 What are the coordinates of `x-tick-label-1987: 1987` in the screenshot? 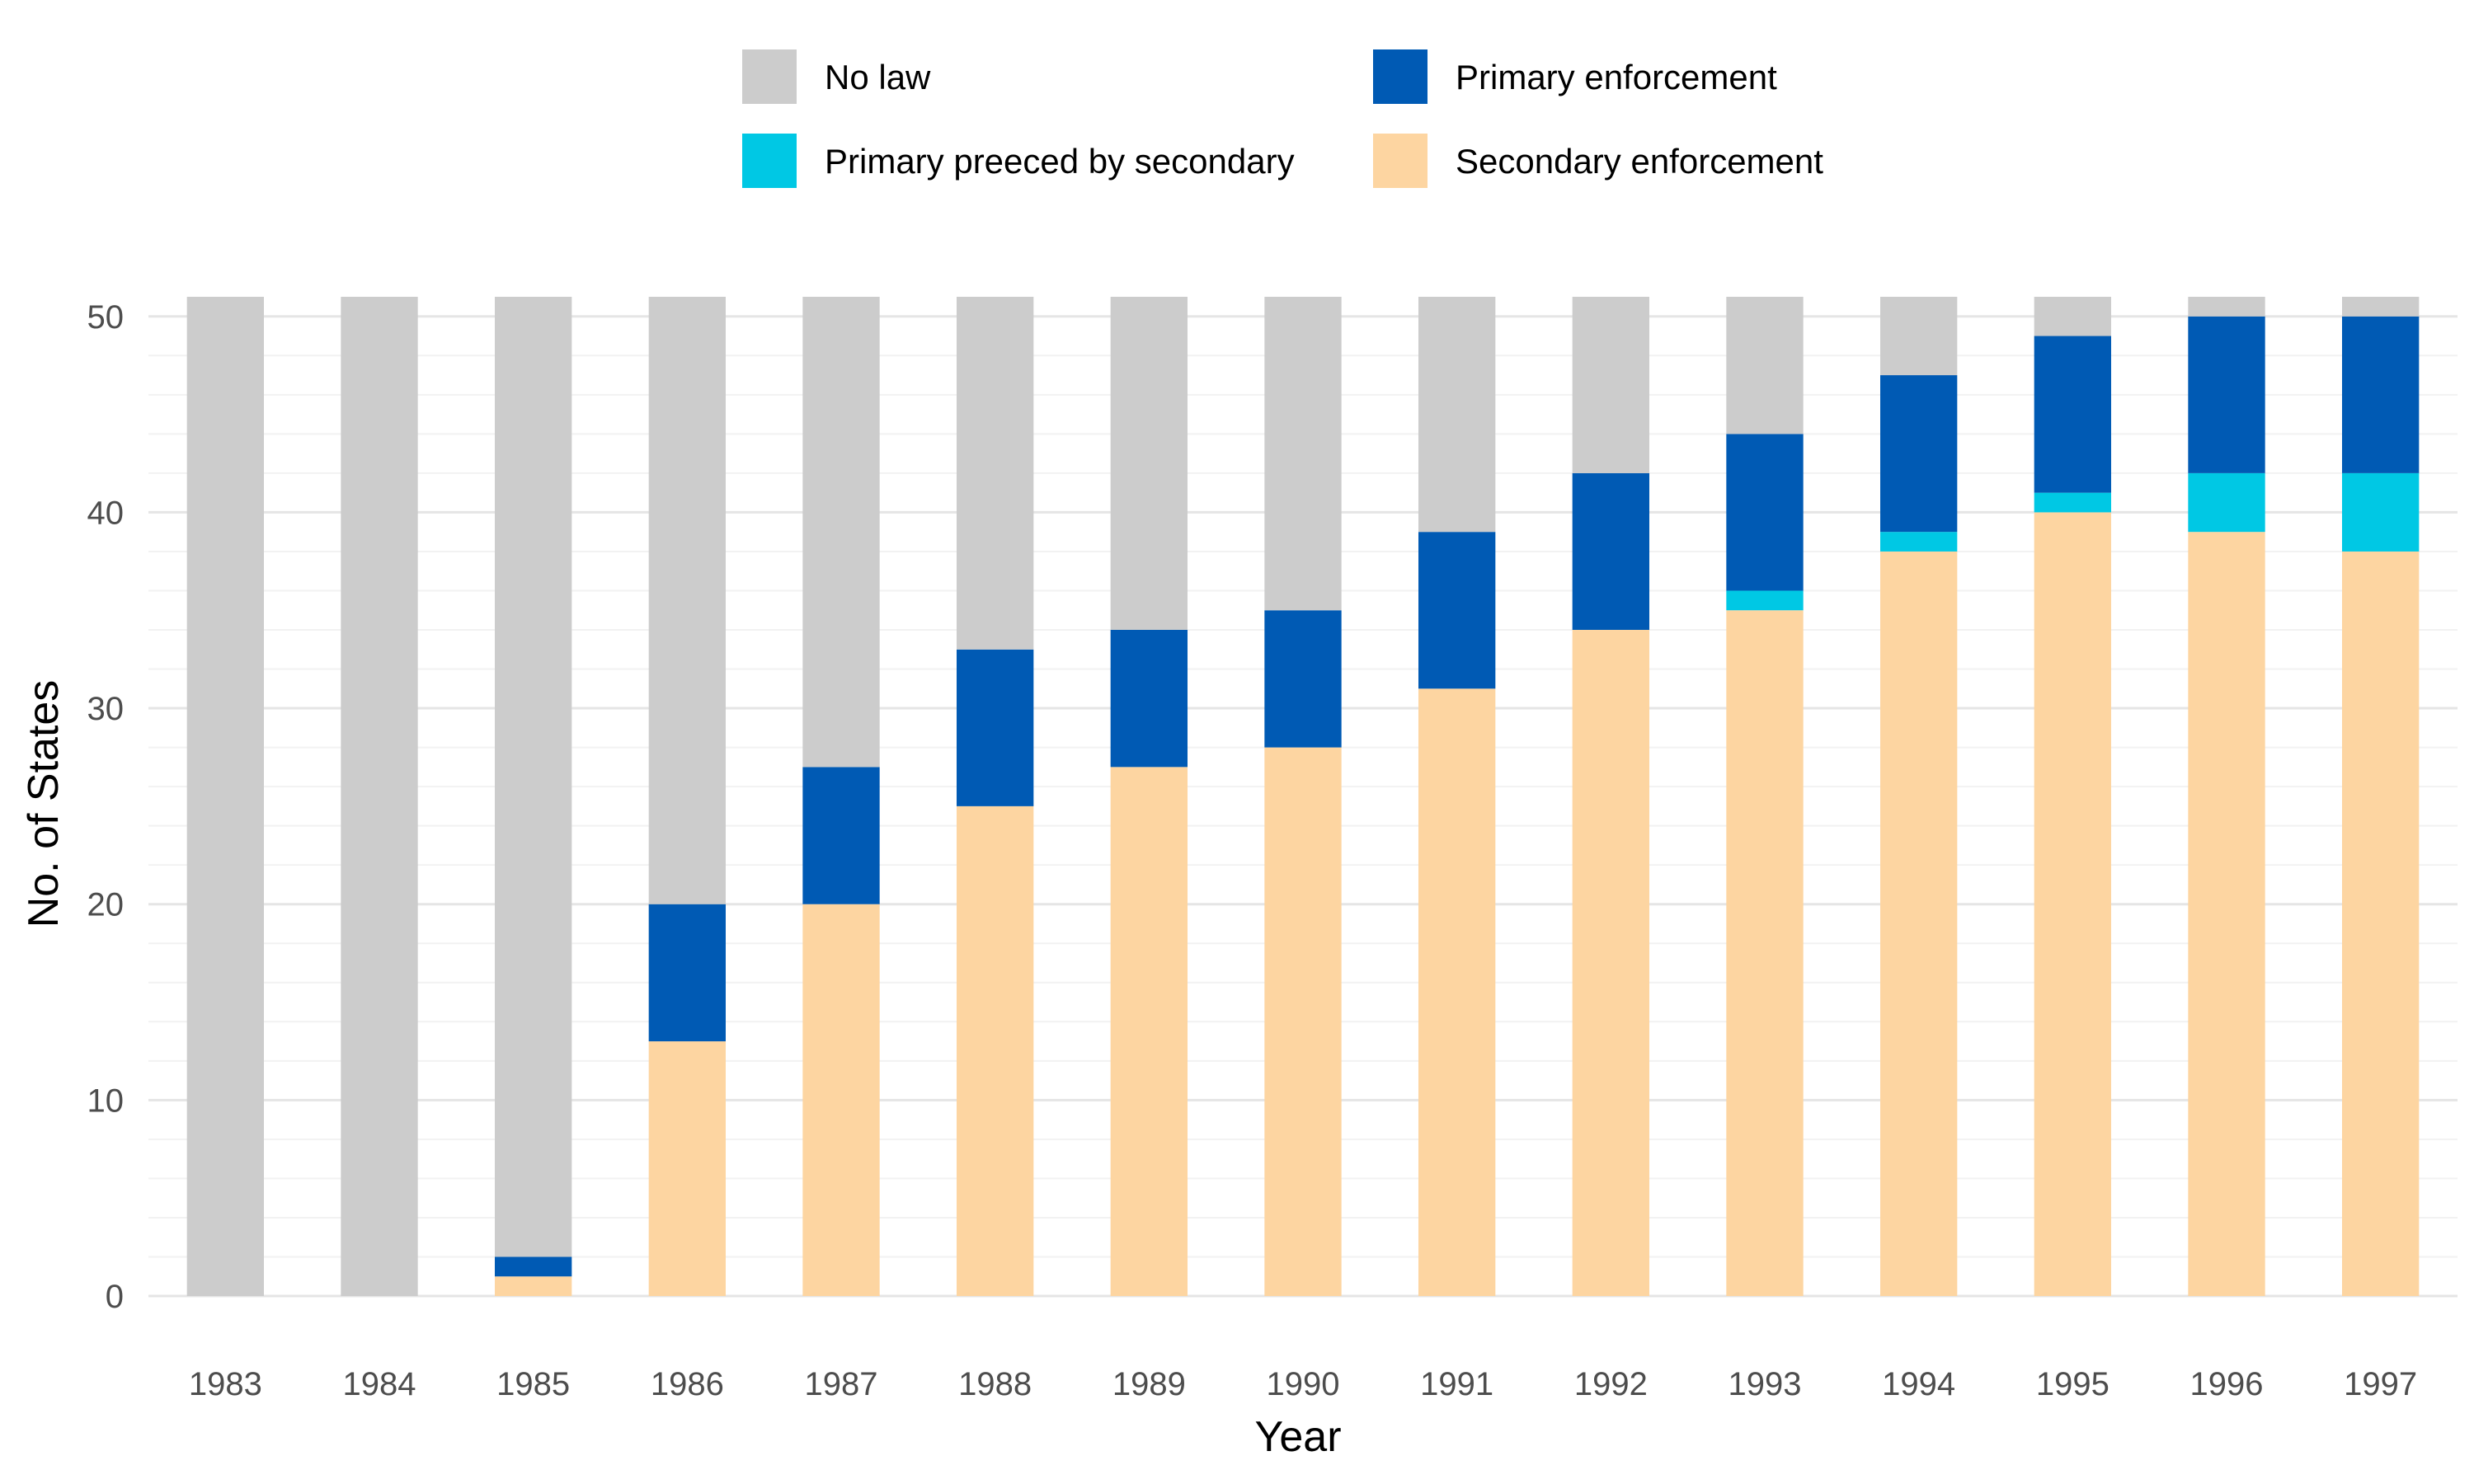 It's located at (841, 1384).